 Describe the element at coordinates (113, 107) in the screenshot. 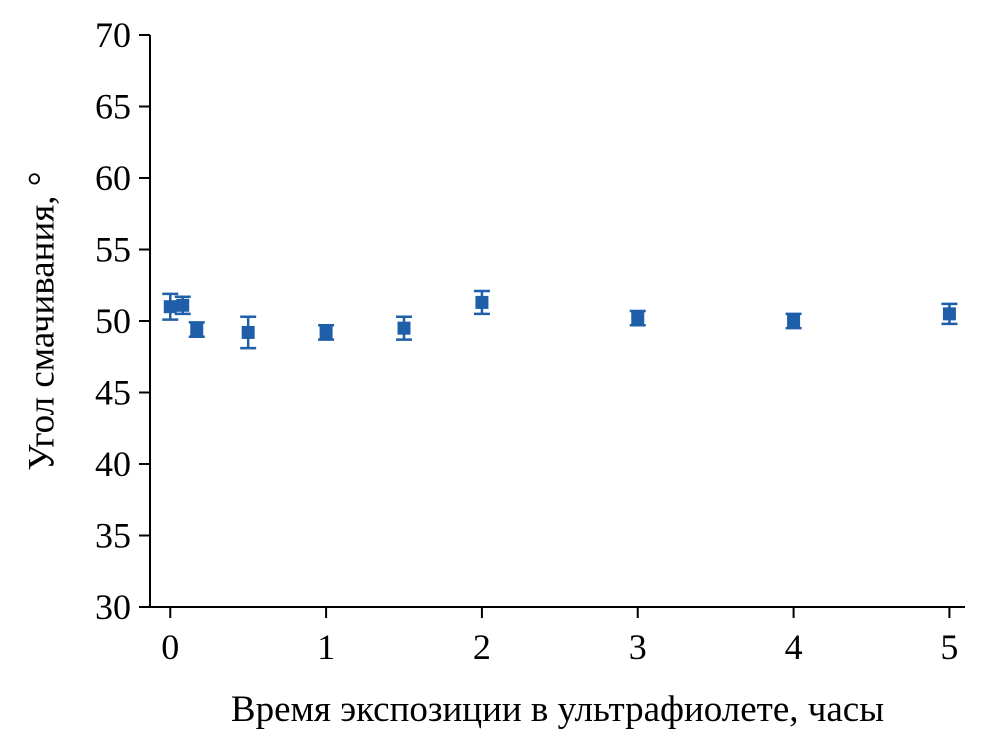

I see `y-tick-label: 65` at that location.